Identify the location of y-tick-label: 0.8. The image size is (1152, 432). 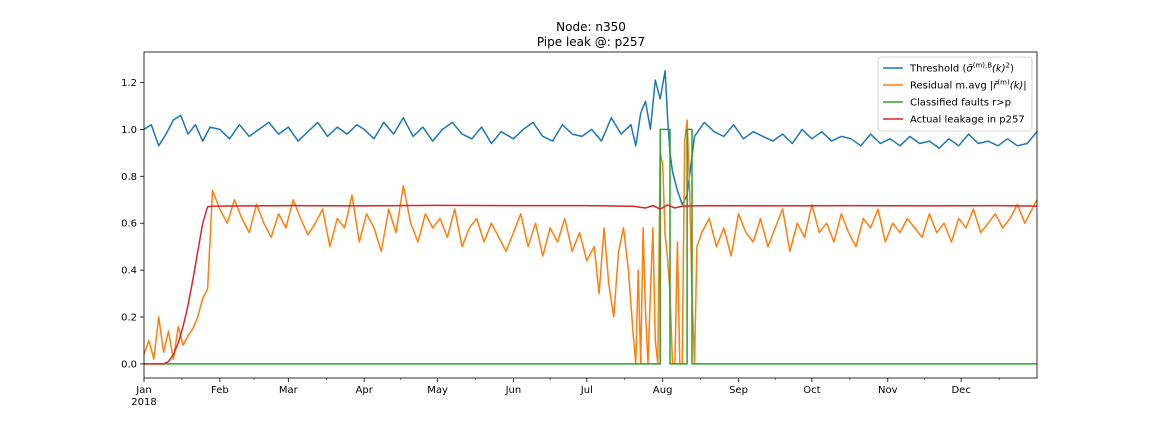
(129, 177).